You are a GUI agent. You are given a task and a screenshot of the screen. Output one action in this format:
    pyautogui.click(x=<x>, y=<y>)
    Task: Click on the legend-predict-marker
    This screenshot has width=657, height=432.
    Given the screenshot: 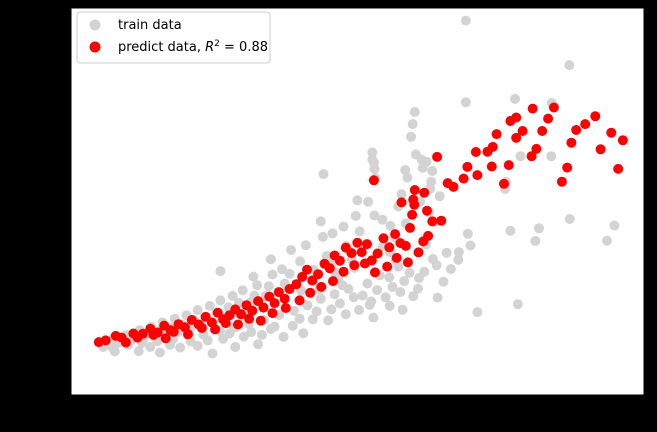 What is the action you would take?
    pyautogui.click(x=95, y=47)
    